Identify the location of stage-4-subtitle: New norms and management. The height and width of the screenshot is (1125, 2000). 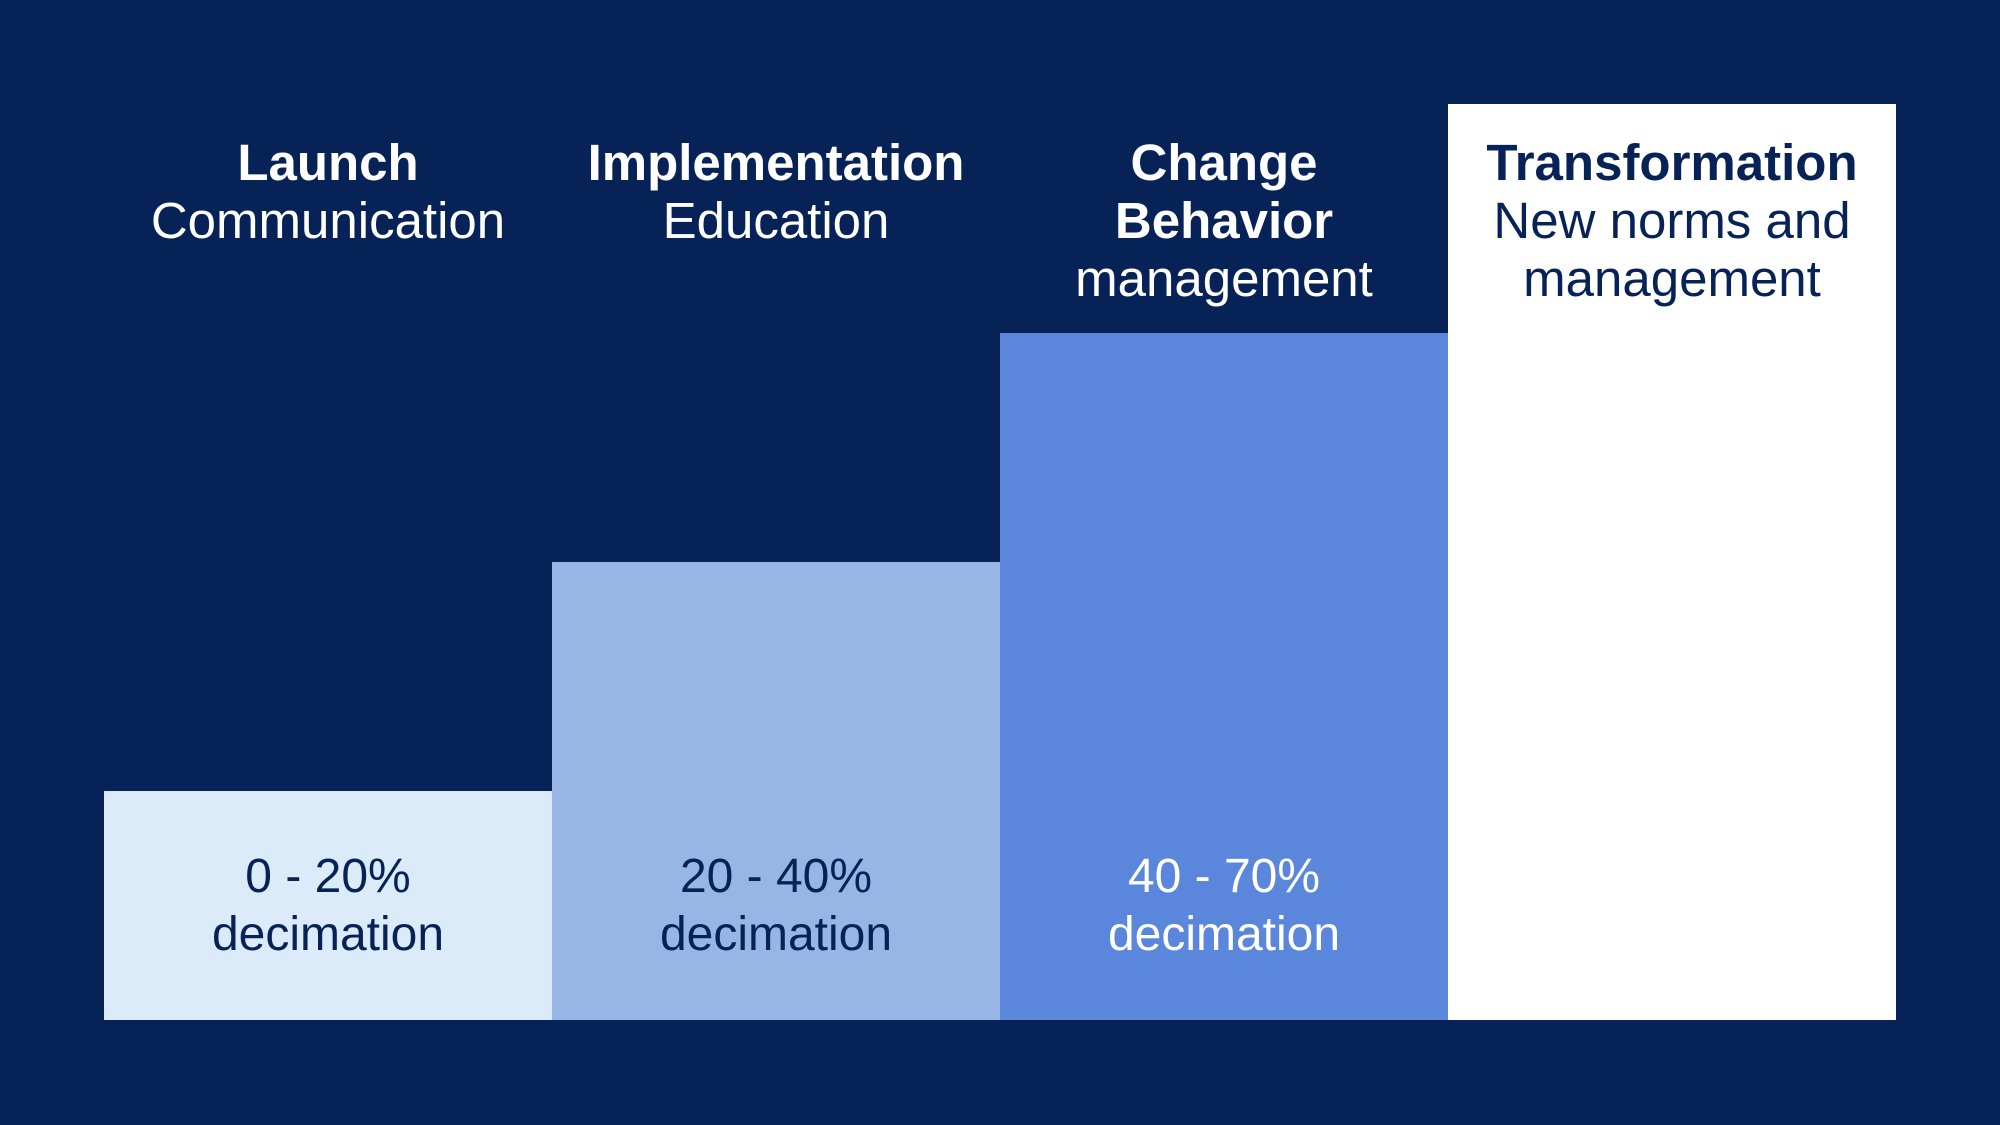
(1672, 249).